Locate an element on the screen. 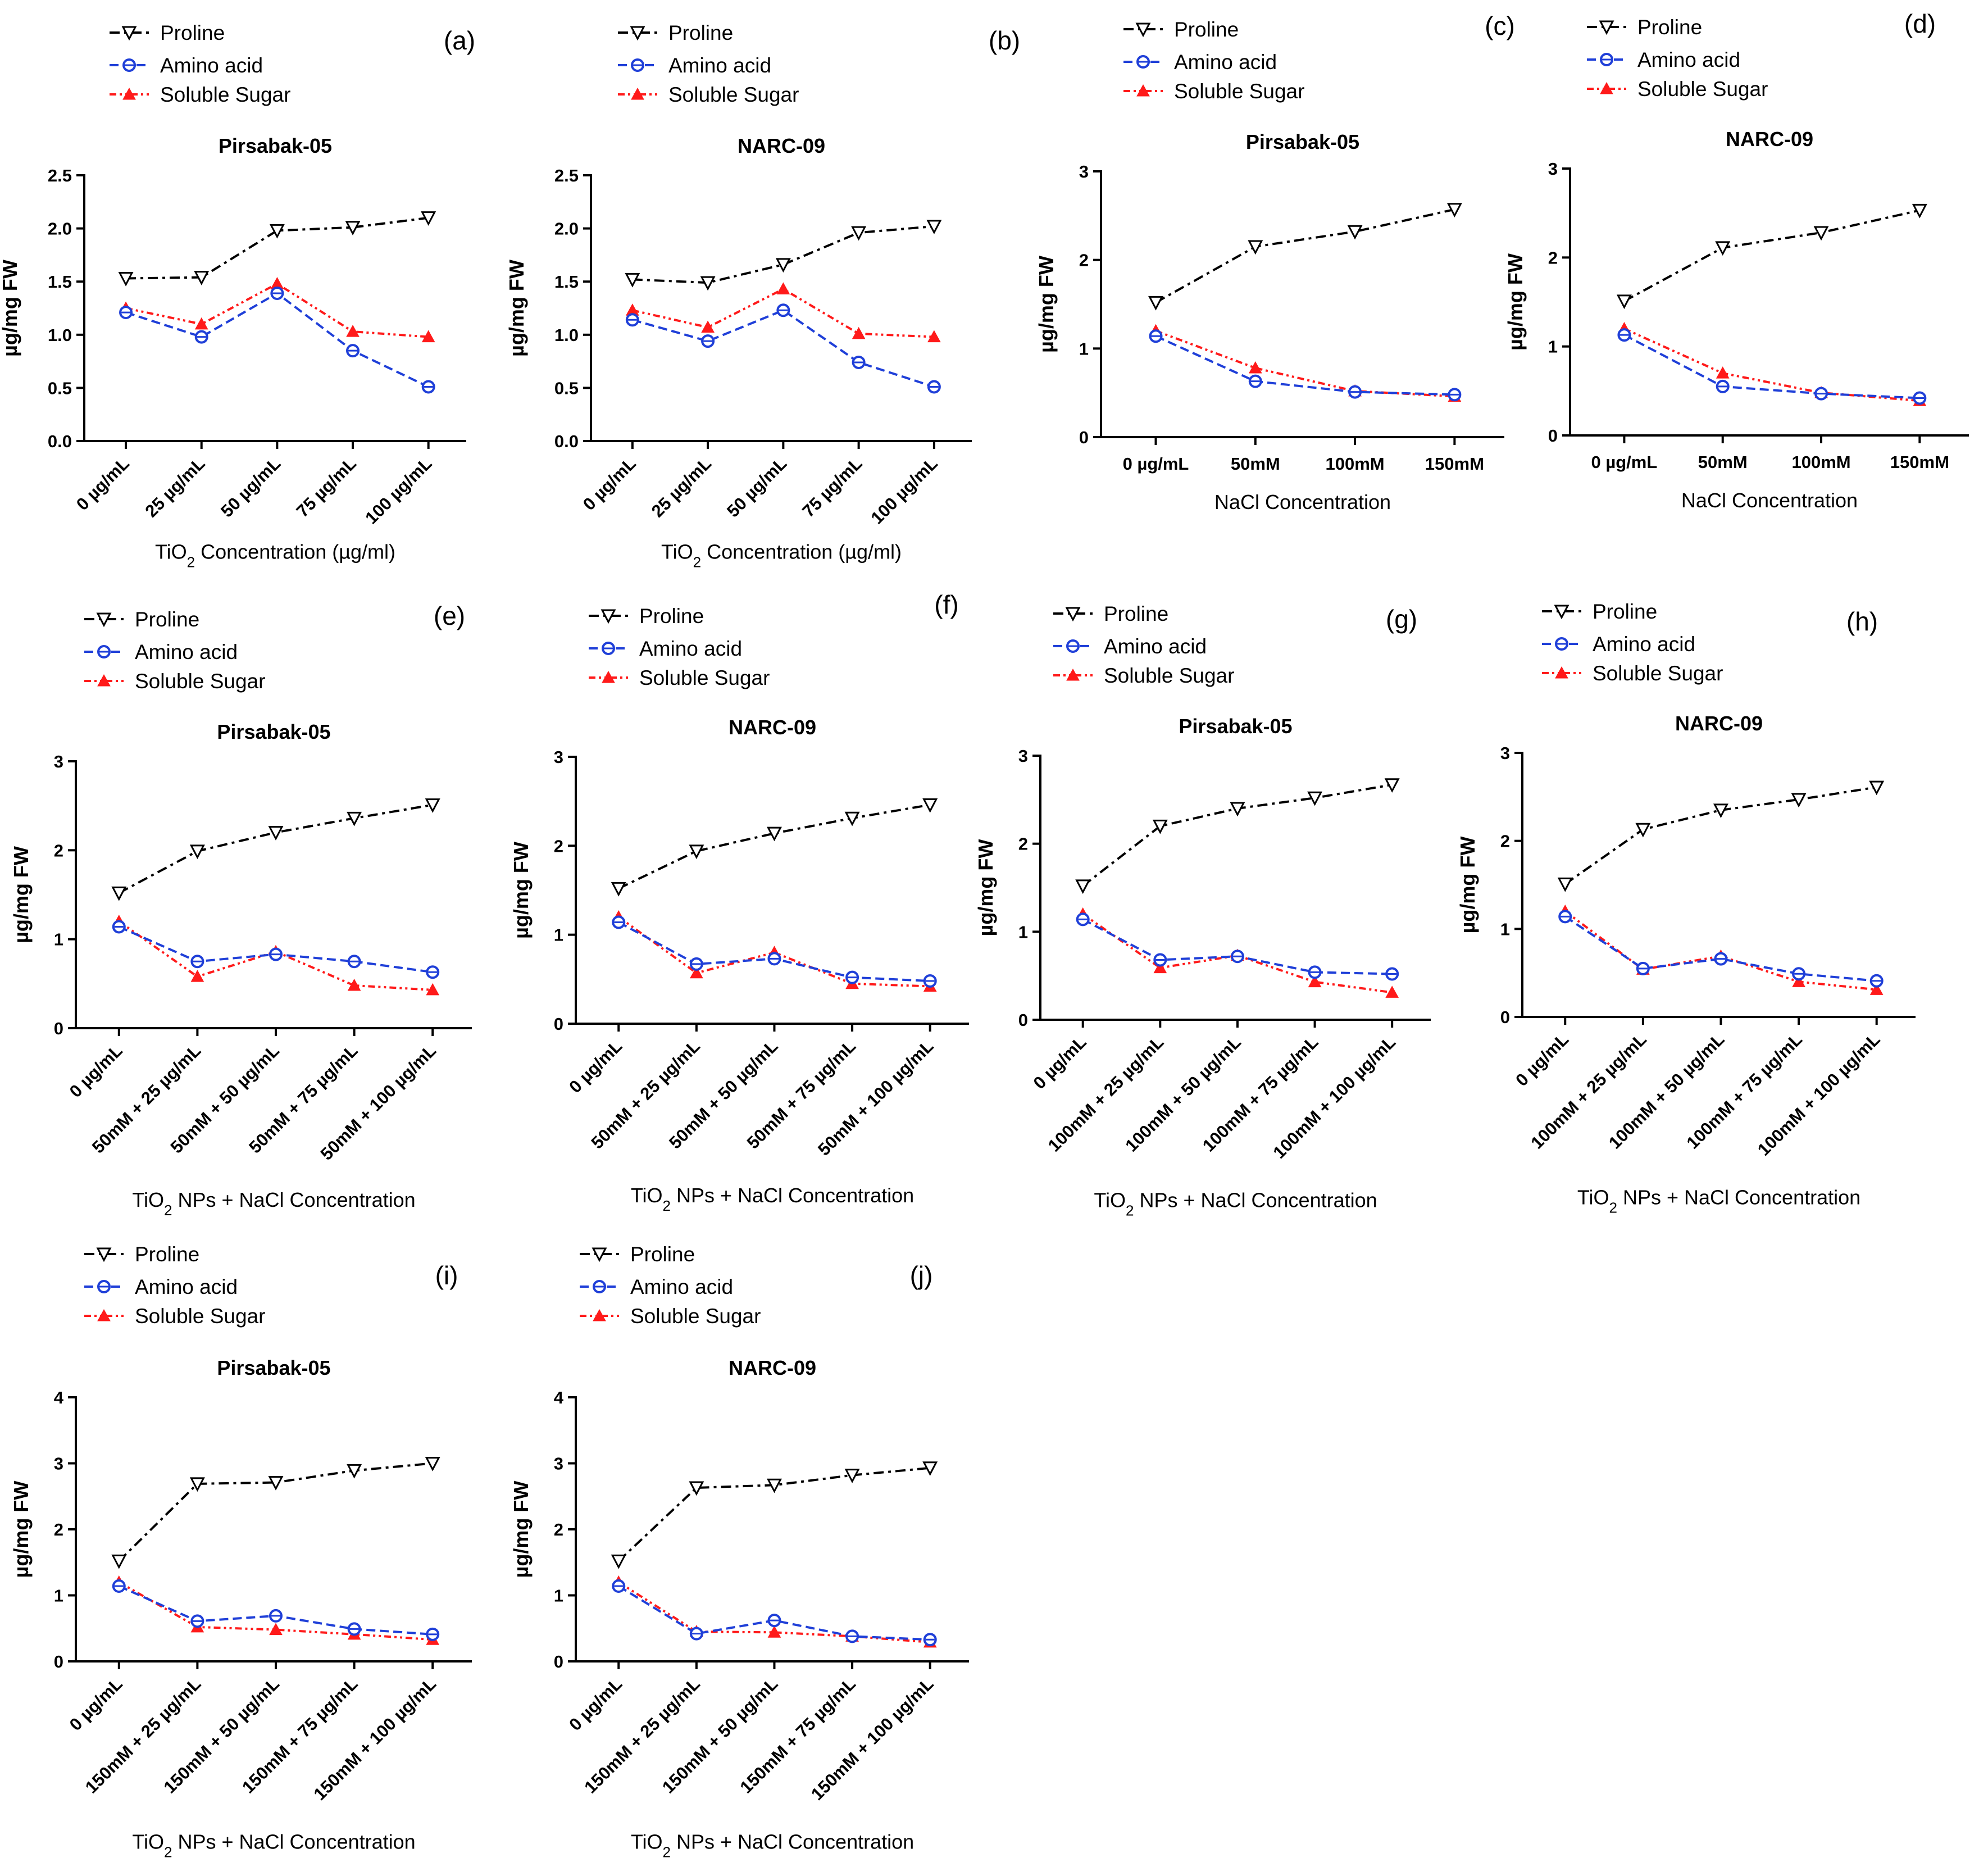  x-tick-label: 100mM is located at coordinates (1821, 462).